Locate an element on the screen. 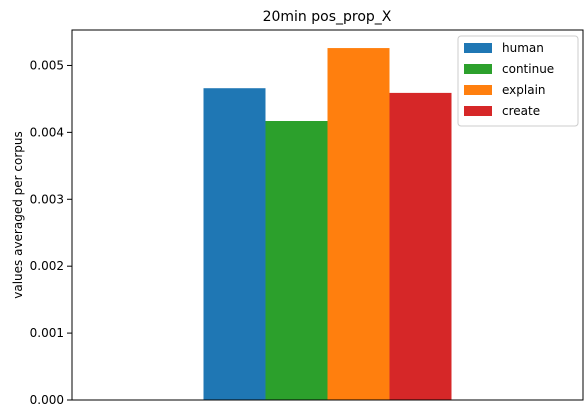 This screenshot has width=585, height=418. y-tick-label: 0.000 is located at coordinates (47, 400).